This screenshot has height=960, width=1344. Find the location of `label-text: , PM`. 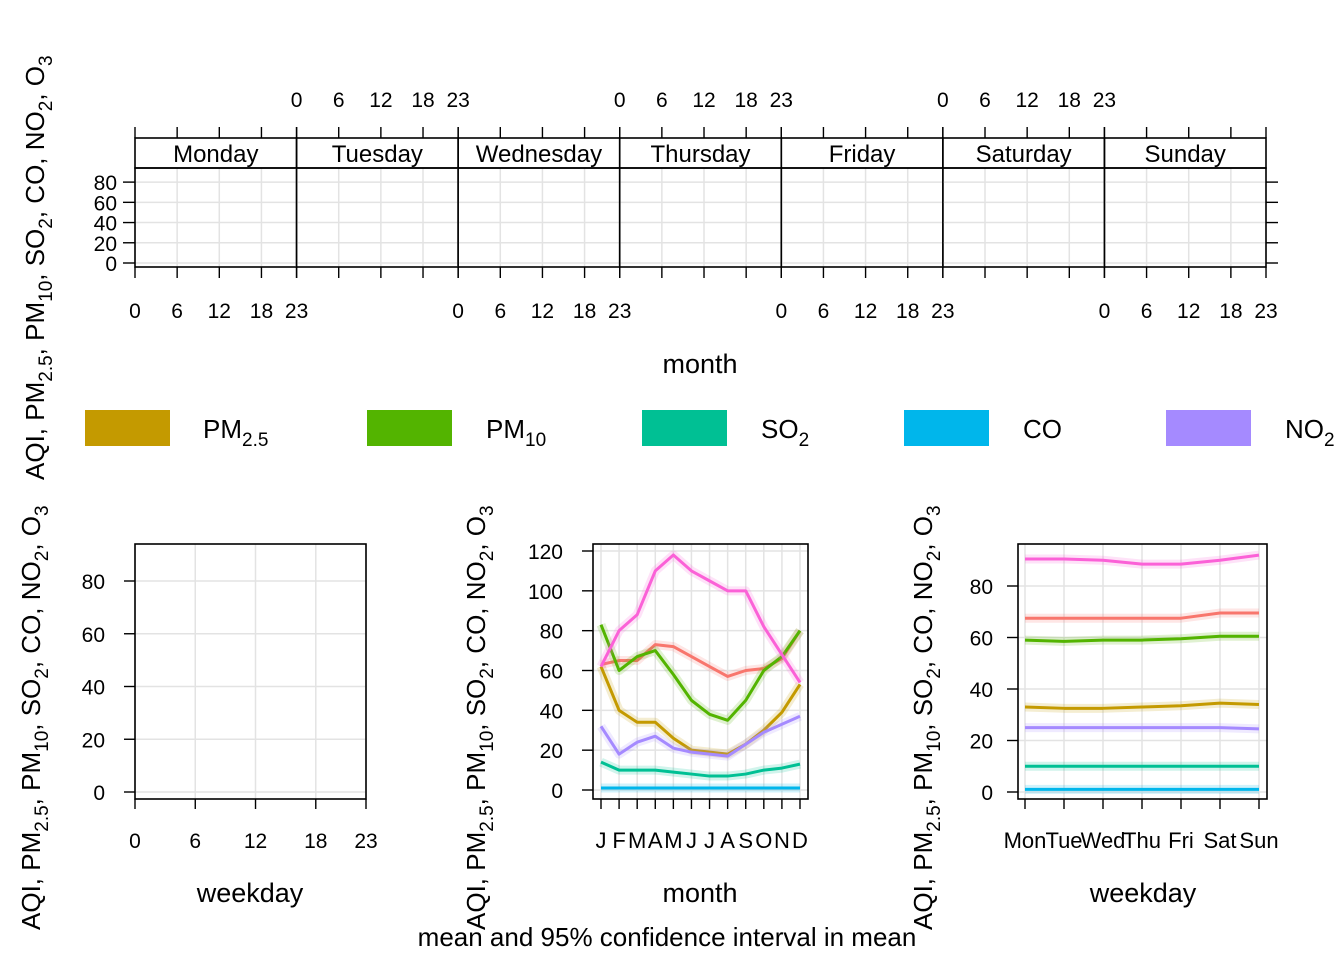

label-text: , PM is located at coordinates (35, 328).